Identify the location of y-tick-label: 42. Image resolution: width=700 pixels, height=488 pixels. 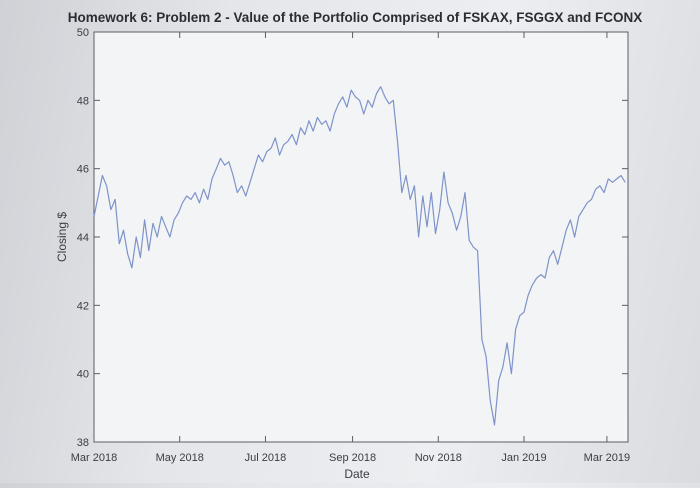
(83, 306).